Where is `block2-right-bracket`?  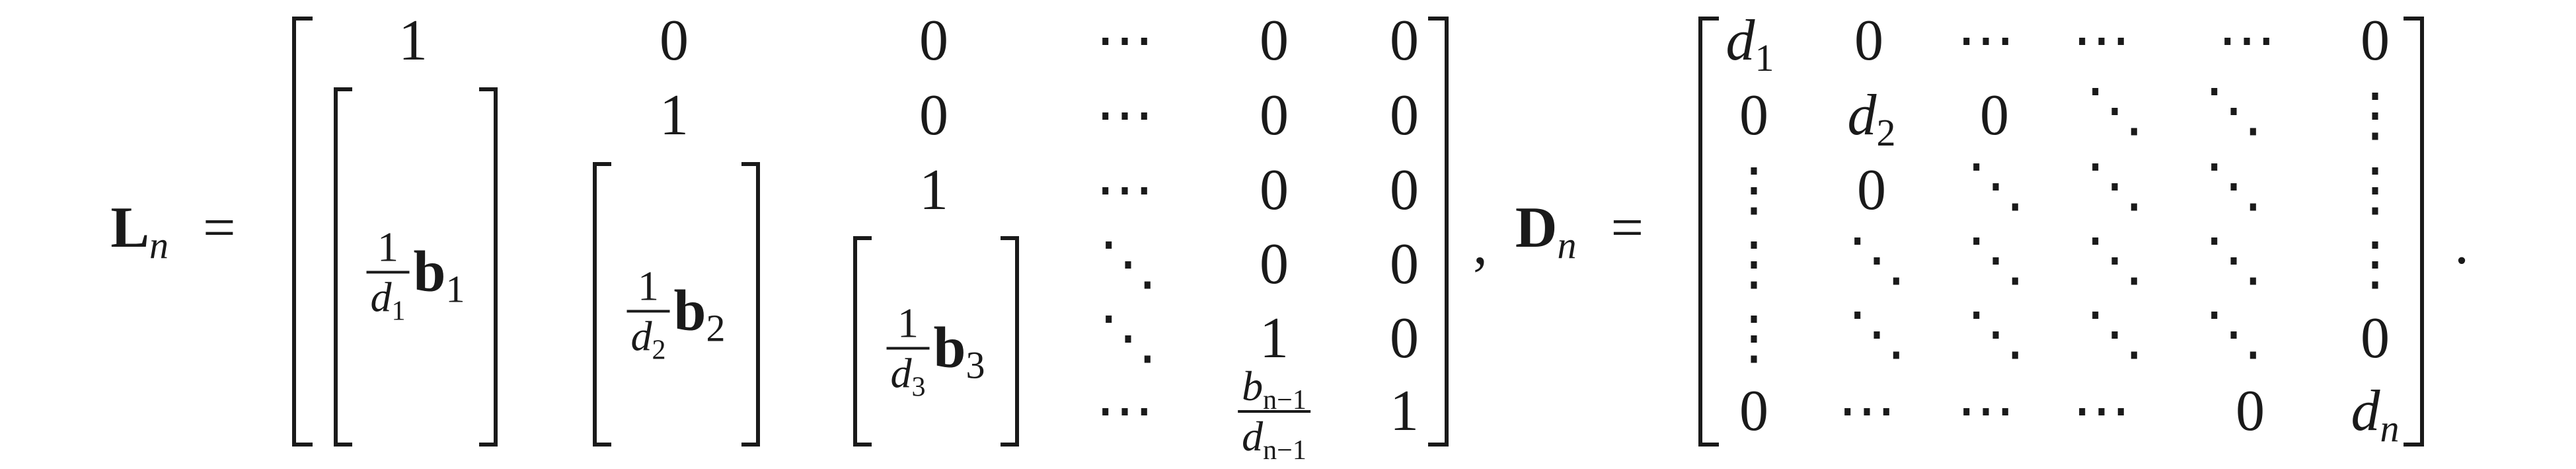
block2-right-bracket is located at coordinates (751, 304).